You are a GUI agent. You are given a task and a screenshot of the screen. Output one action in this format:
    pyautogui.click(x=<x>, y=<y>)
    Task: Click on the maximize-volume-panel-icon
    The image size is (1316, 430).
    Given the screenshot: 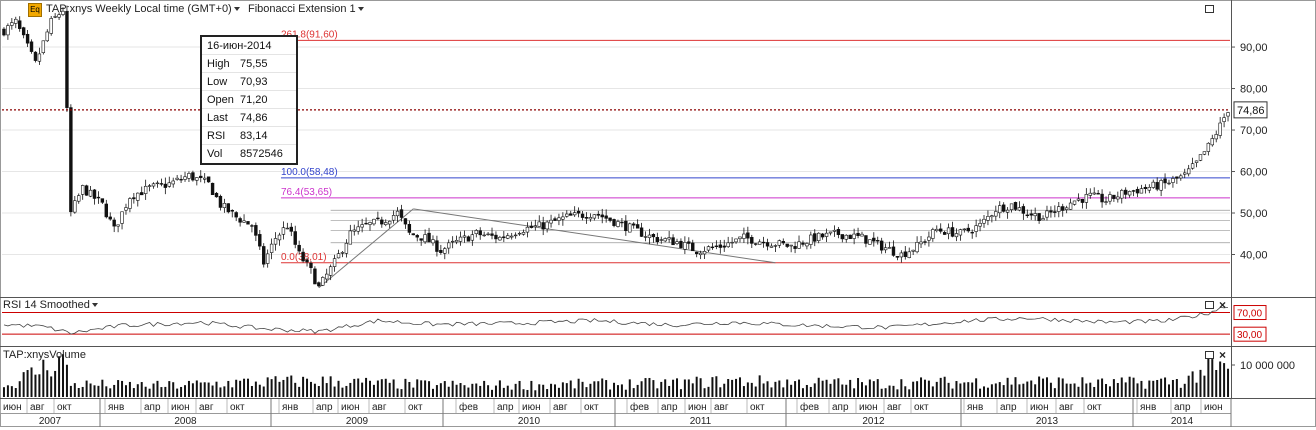 What is the action you would take?
    pyautogui.click(x=1209, y=355)
    